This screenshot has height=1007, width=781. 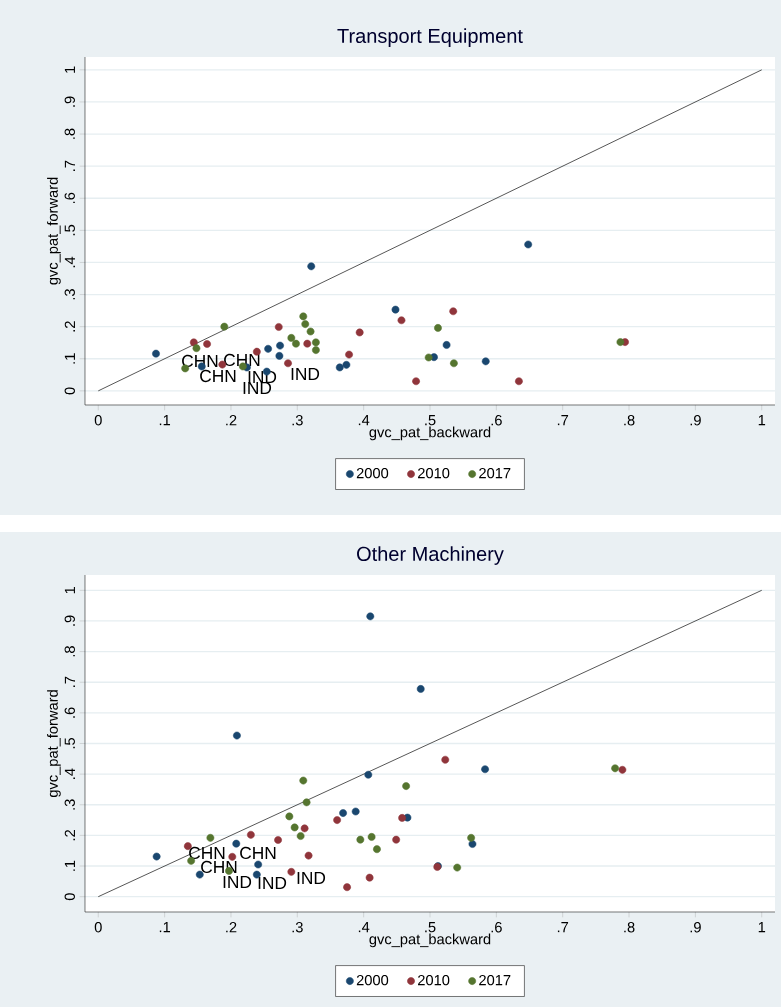 I want to click on y-tick-label: .8, so click(x=69, y=651).